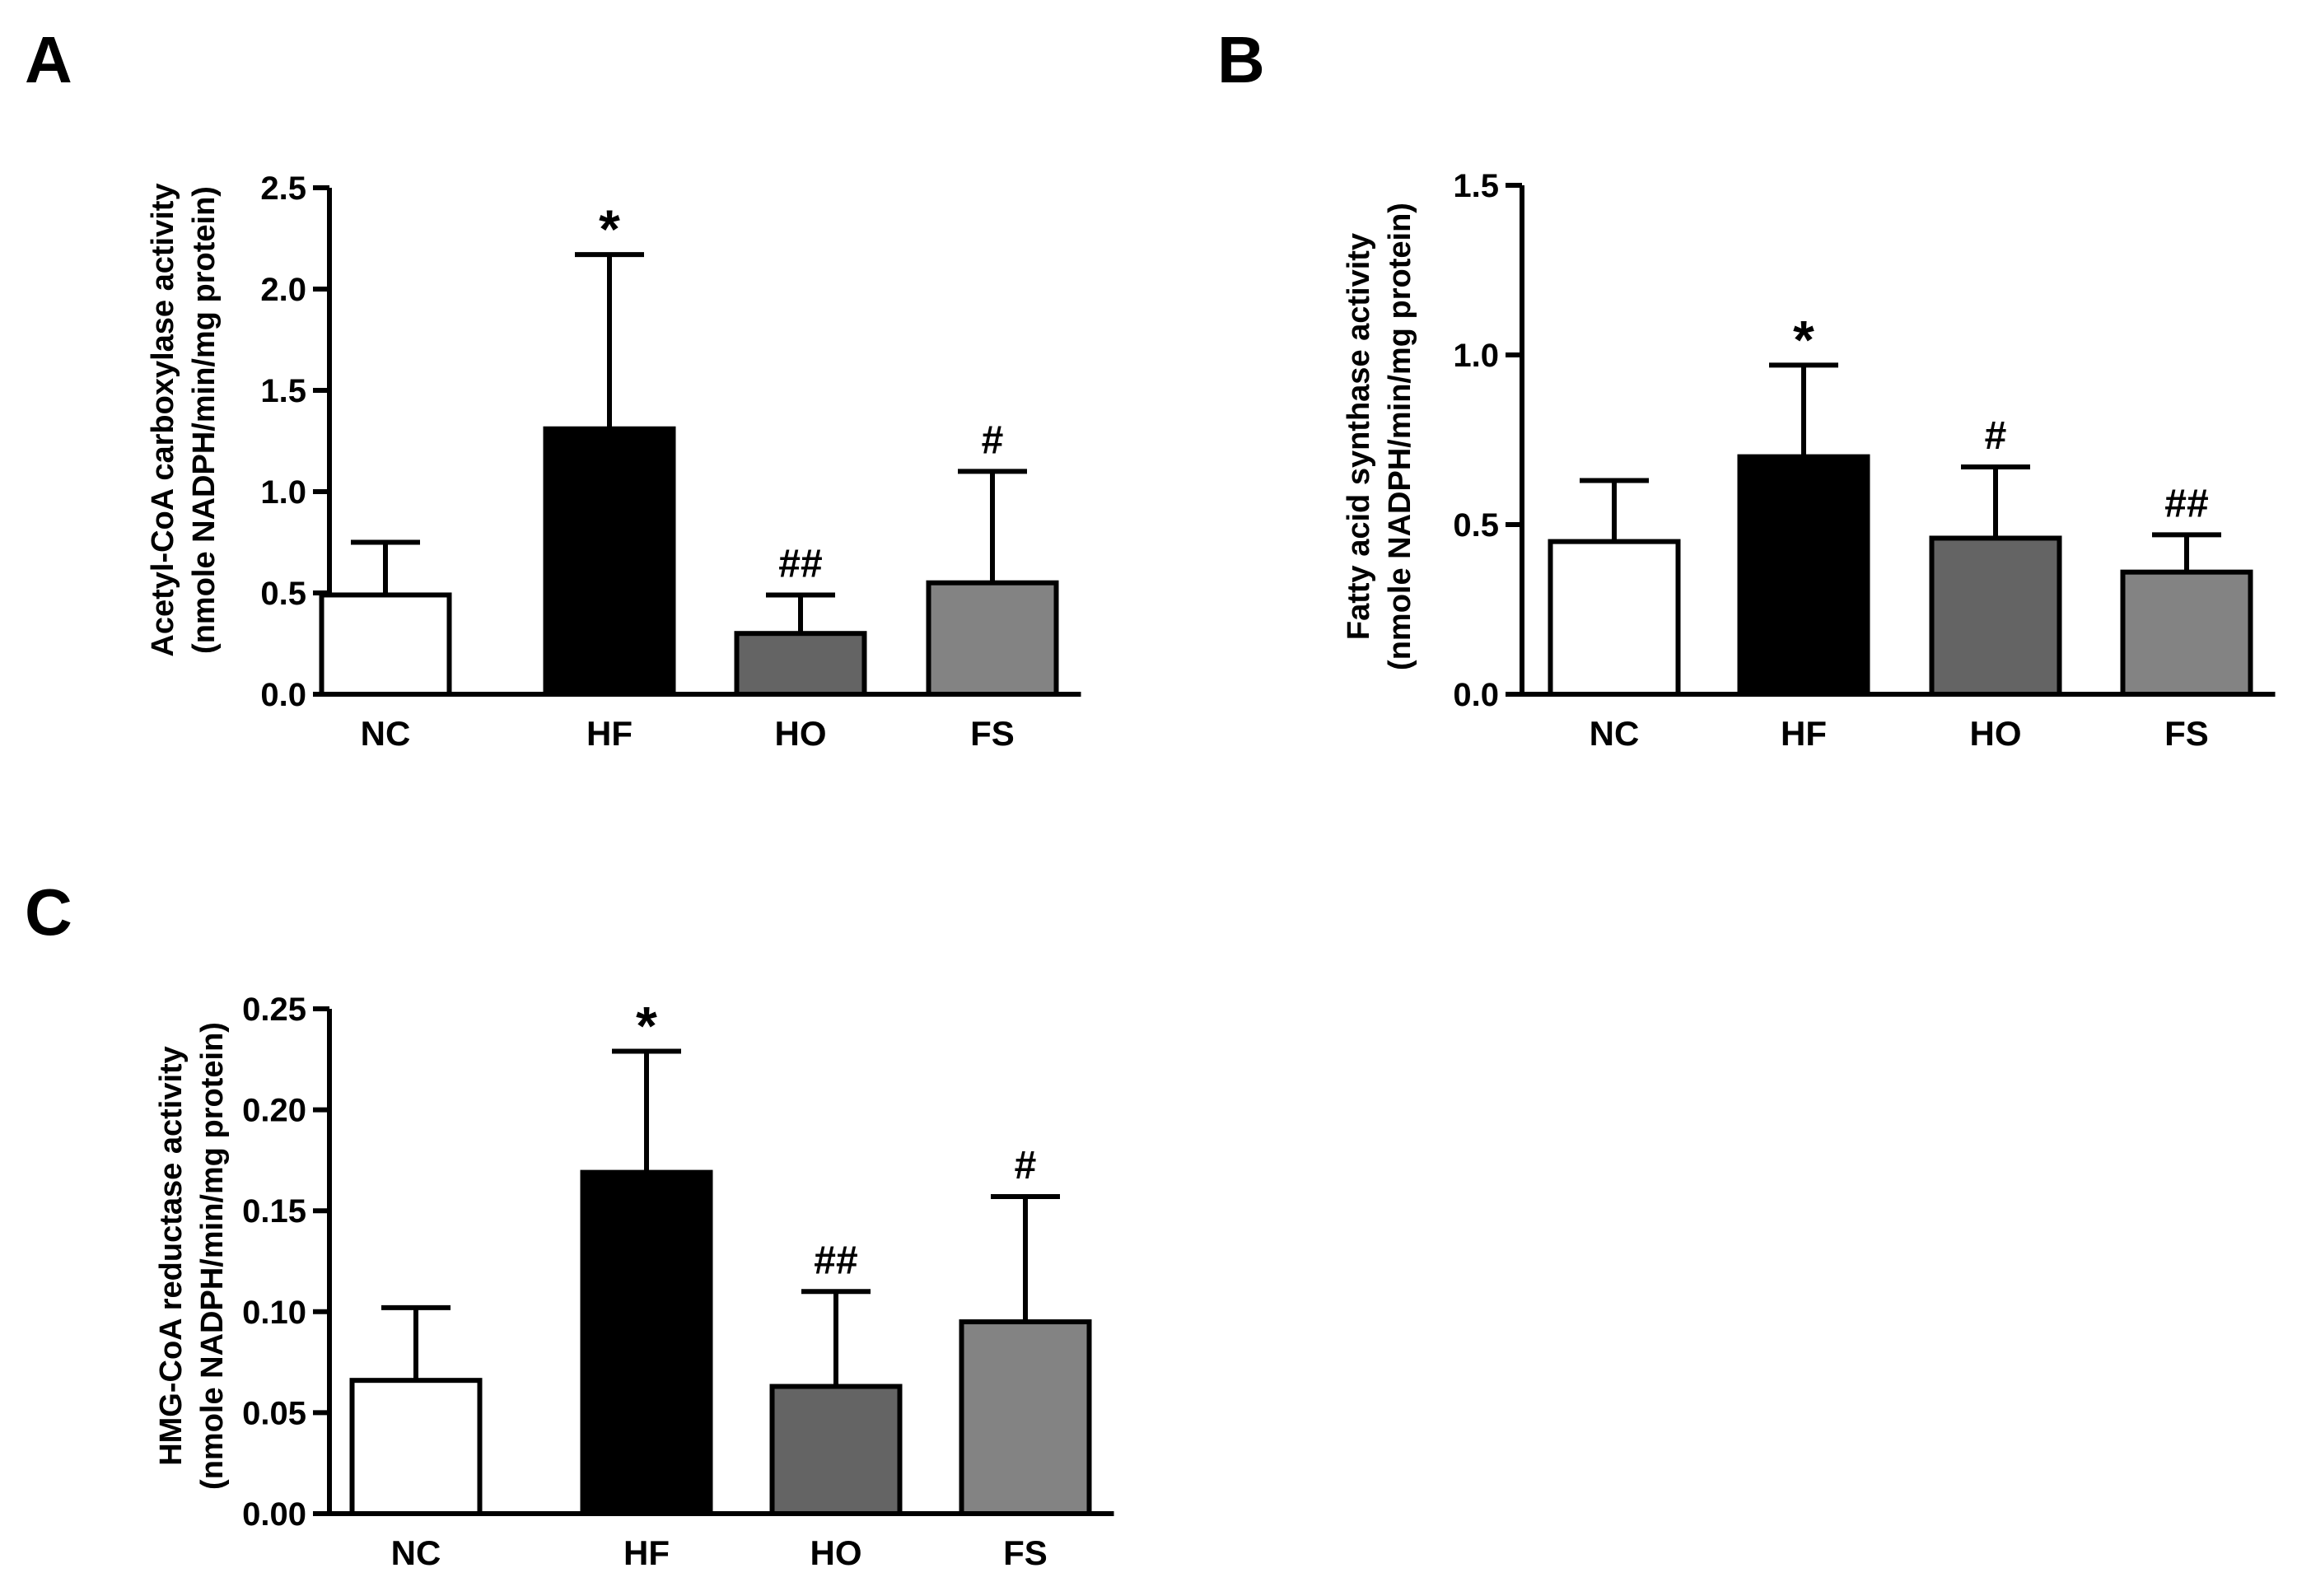 Image resolution: width=2297 pixels, height=1596 pixels. What do you see at coordinates (2186, 633) in the screenshot?
I see `panel-b-bar-fs` at bounding box center [2186, 633].